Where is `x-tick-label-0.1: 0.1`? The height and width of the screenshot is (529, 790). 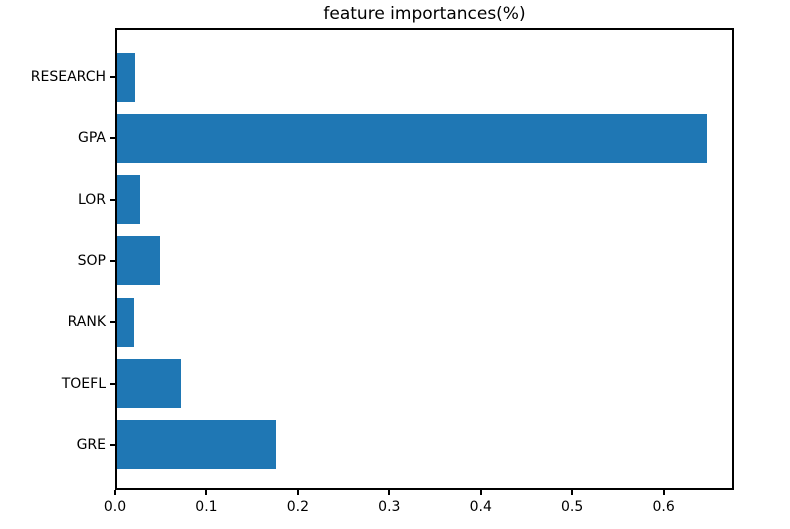
x-tick-label-0.1: 0.1 is located at coordinates (206, 507).